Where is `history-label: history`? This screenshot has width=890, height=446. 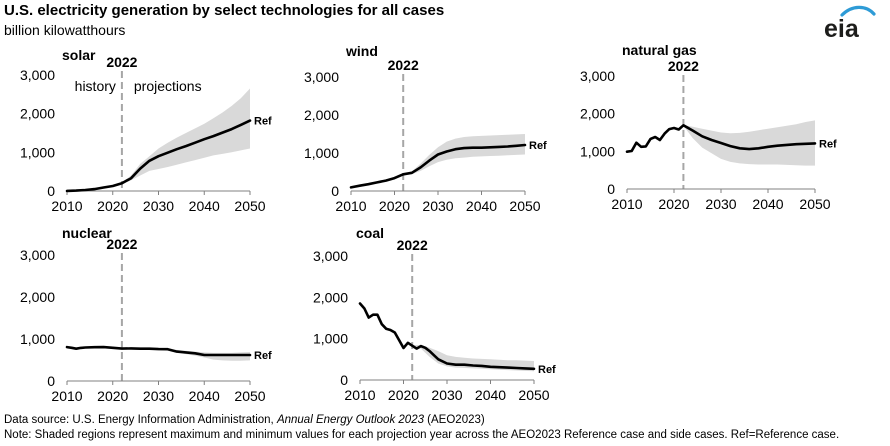 history-label: history is located at coordinates (95, 86).